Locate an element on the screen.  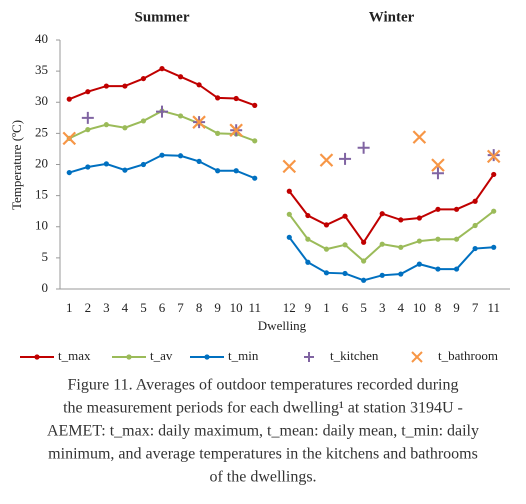
x-tick-label: 12 is located at coordinates (289, 307).